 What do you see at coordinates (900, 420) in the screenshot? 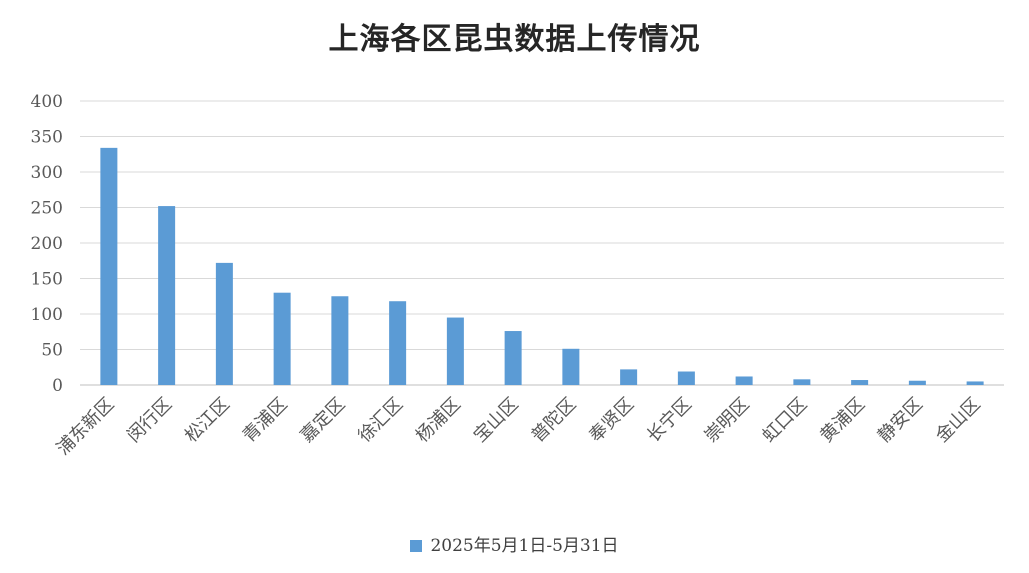
I see `x-tick-label: 静安区` at bounding box center [900, 420].